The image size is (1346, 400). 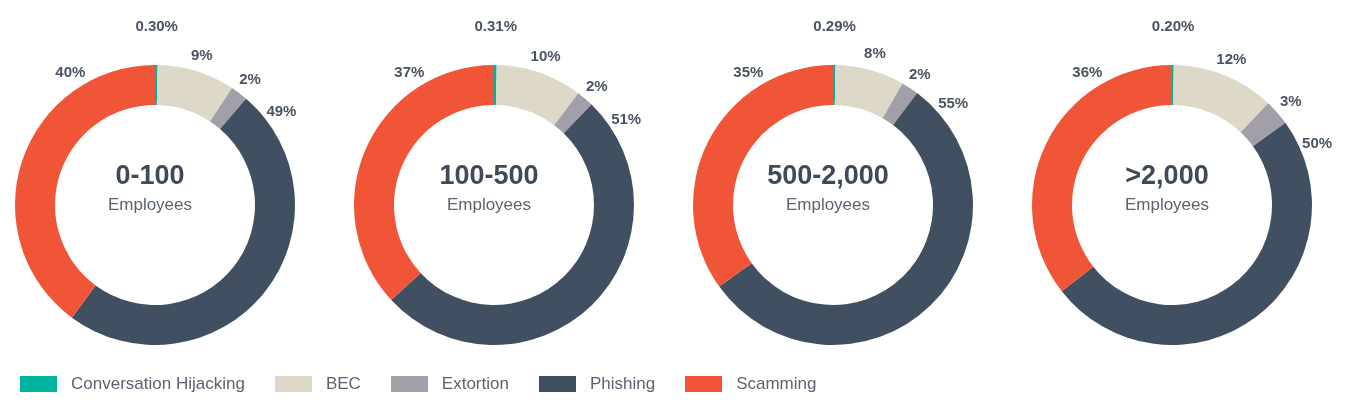 What do you see at coordinates (828, 175) in the screenshot?
I see `text: 500-2,000` at bounding box center [828, 175].